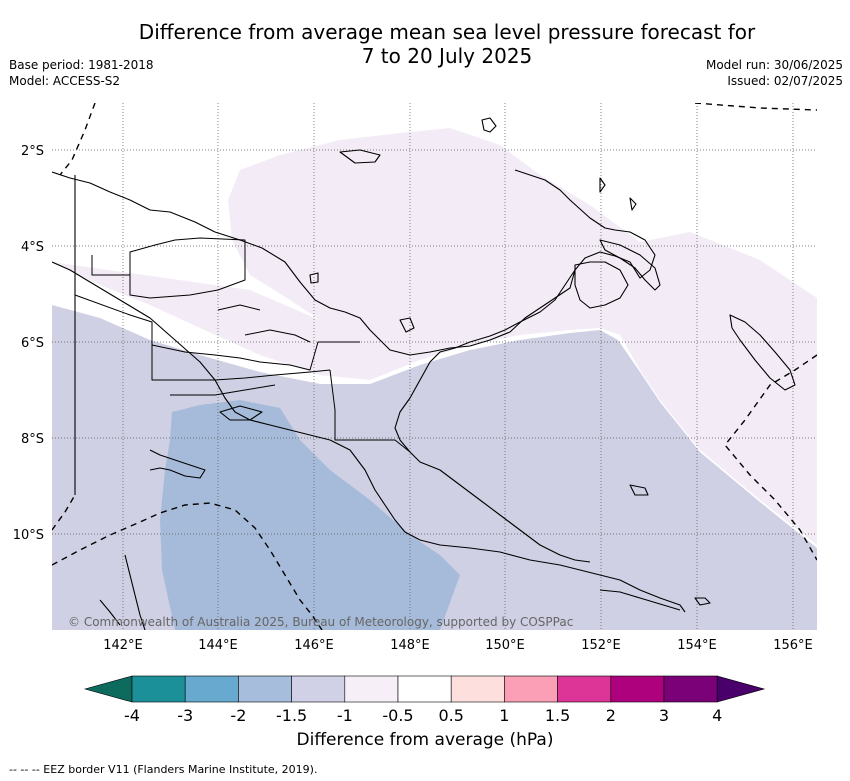 This screenshot has width=850, height=781. What do you see at coordinates (601, 285) in the screenshot?
I see `new-britain` at bounding box center [601, 285].